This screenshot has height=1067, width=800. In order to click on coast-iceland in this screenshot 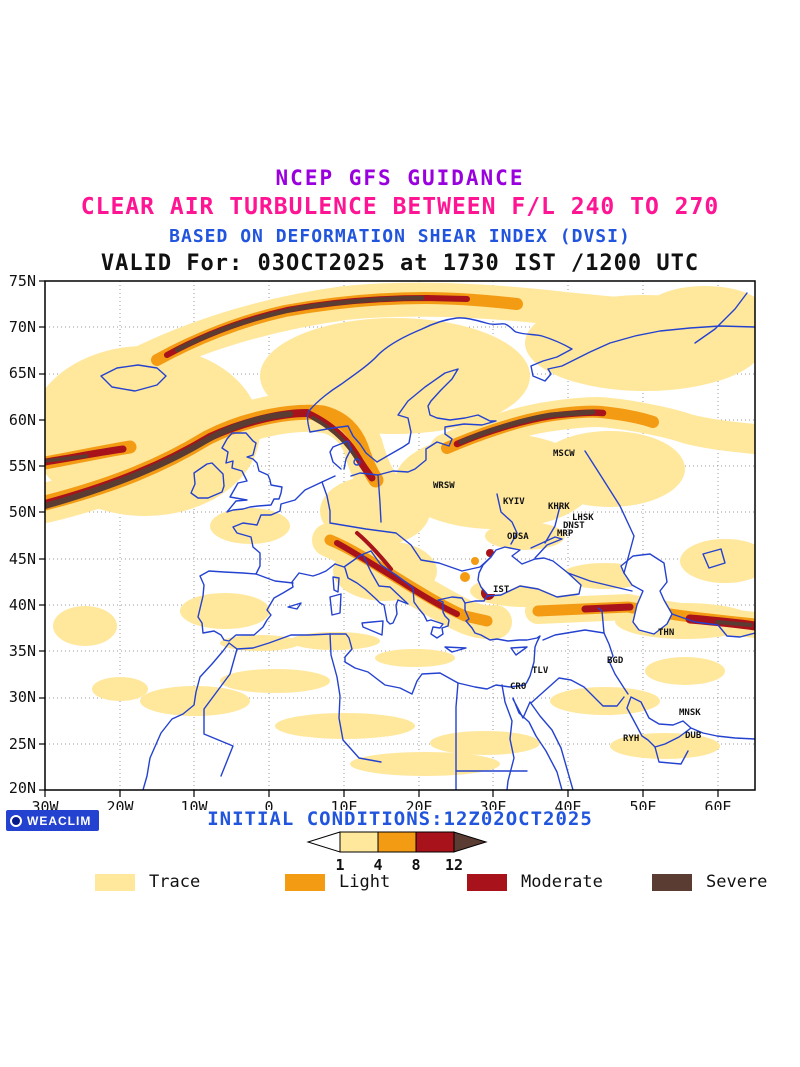, I will do `click(133, 378)`.